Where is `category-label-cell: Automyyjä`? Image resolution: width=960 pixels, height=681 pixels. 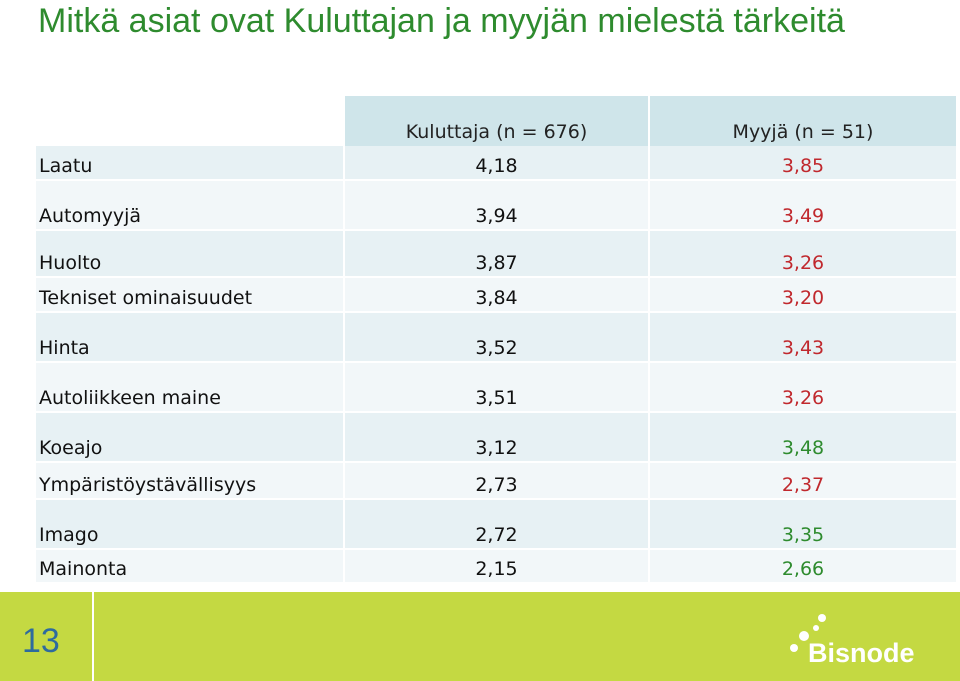
category-label-cell: Automyyjä is located at coordinates (189, 205).